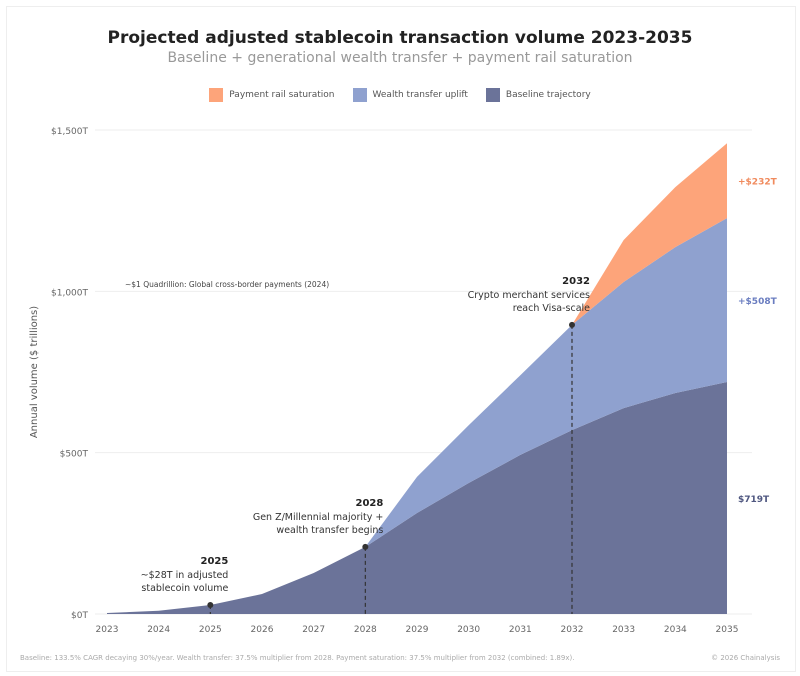  What do you see at coordinates (79, 616) in the screenshot?
I see `y-tick-label: $0T` at bounding box center [79, 616].